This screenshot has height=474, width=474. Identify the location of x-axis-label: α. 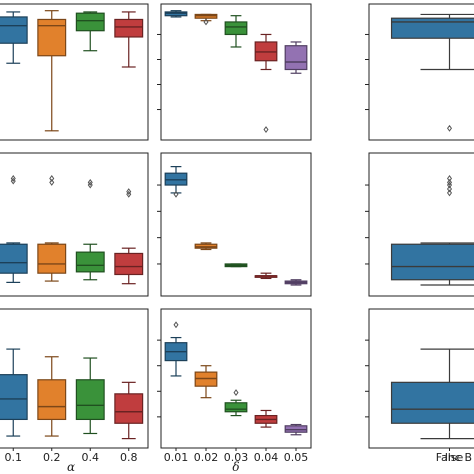
(71, 467).